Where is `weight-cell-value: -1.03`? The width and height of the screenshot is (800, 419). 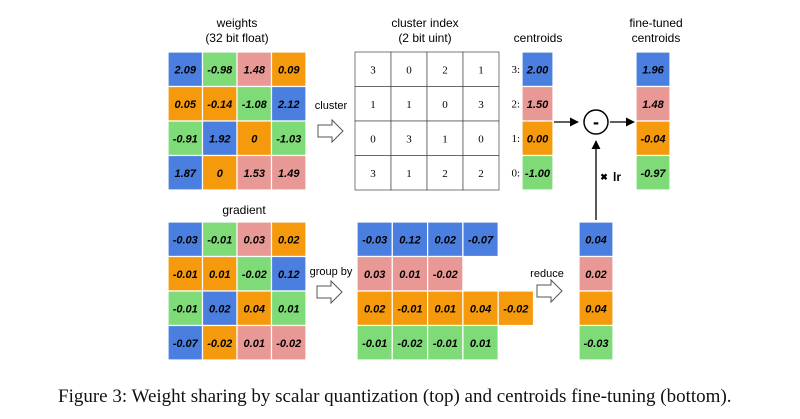 weight-cell-value: -1.03 is located at coordinates (288, 139).